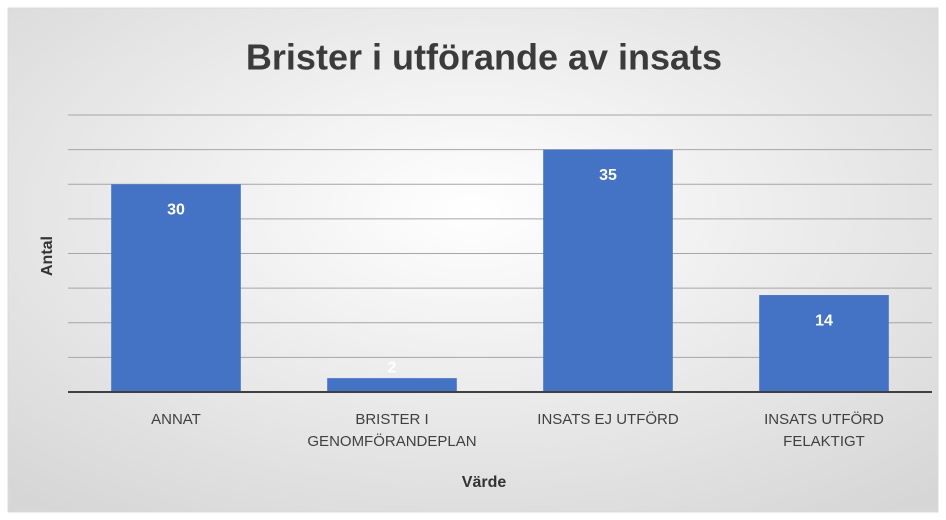  Describe the element at coordinates (391, 430) in the screenshot. I see `x-tick-label: BRISTER I GENOMFÖRANDEPLAN` at that location.